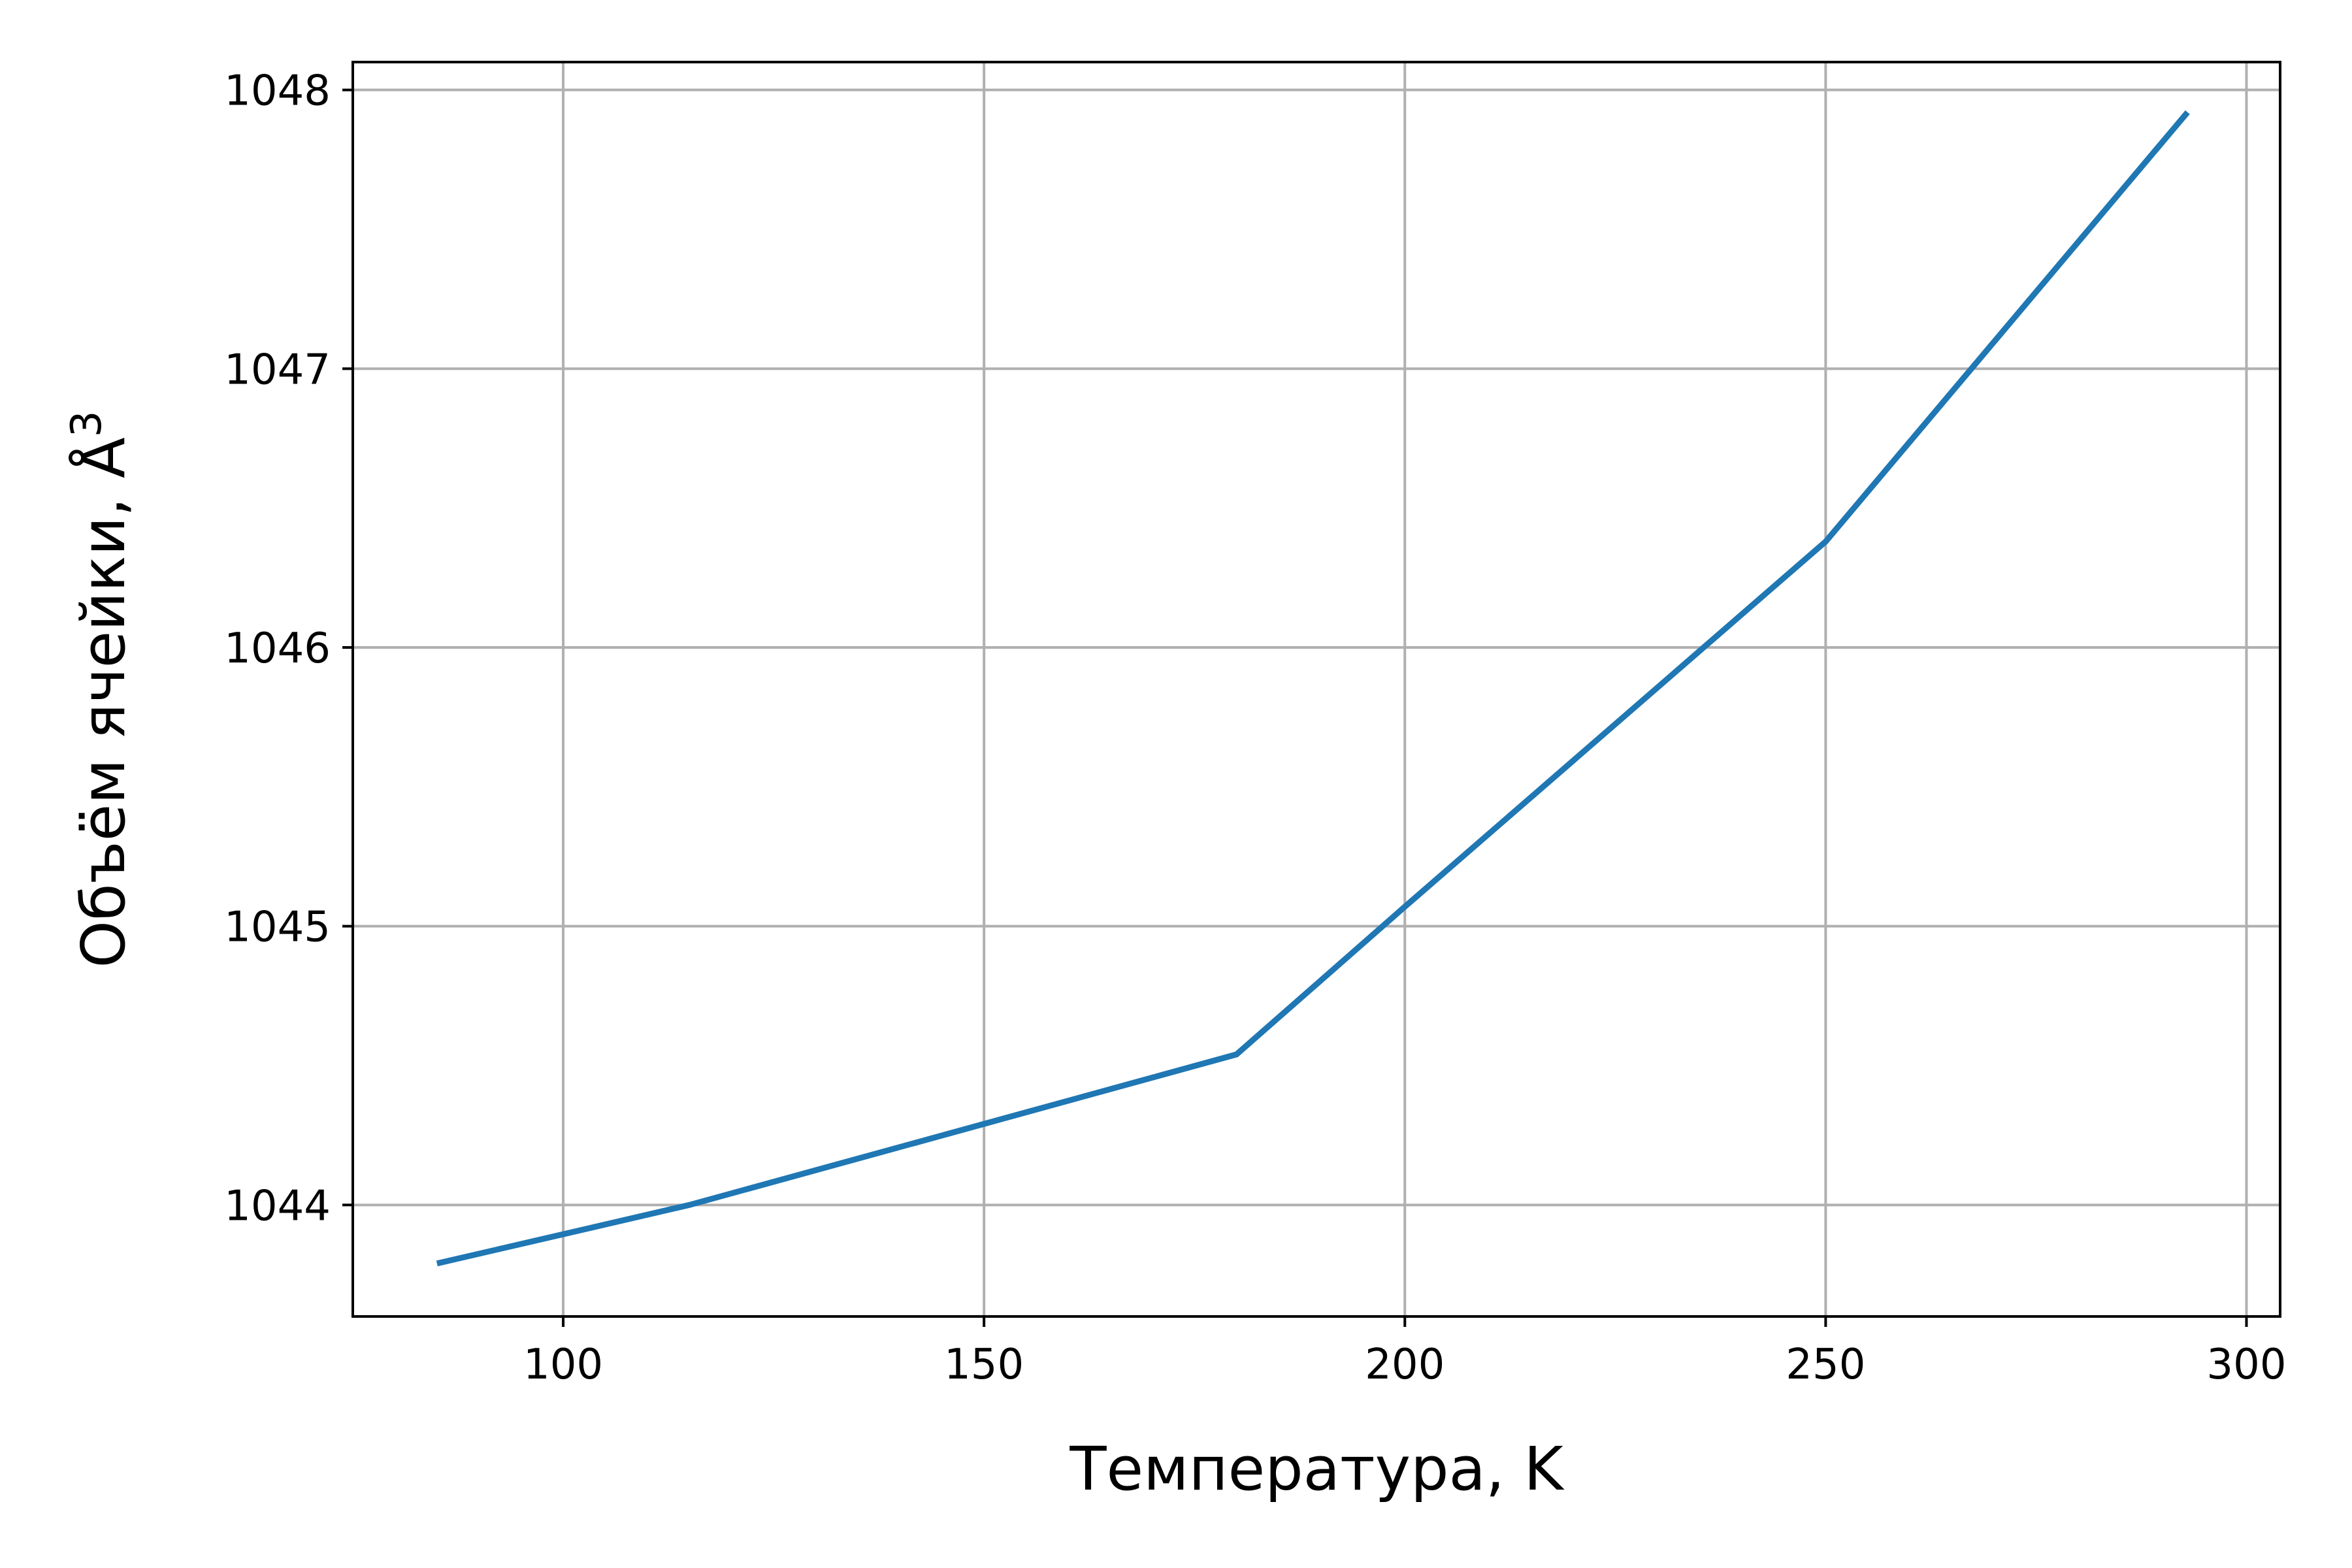 The image size is (2352, 1568). I want to click on x-tick-label: 100, so click(563, 1365).